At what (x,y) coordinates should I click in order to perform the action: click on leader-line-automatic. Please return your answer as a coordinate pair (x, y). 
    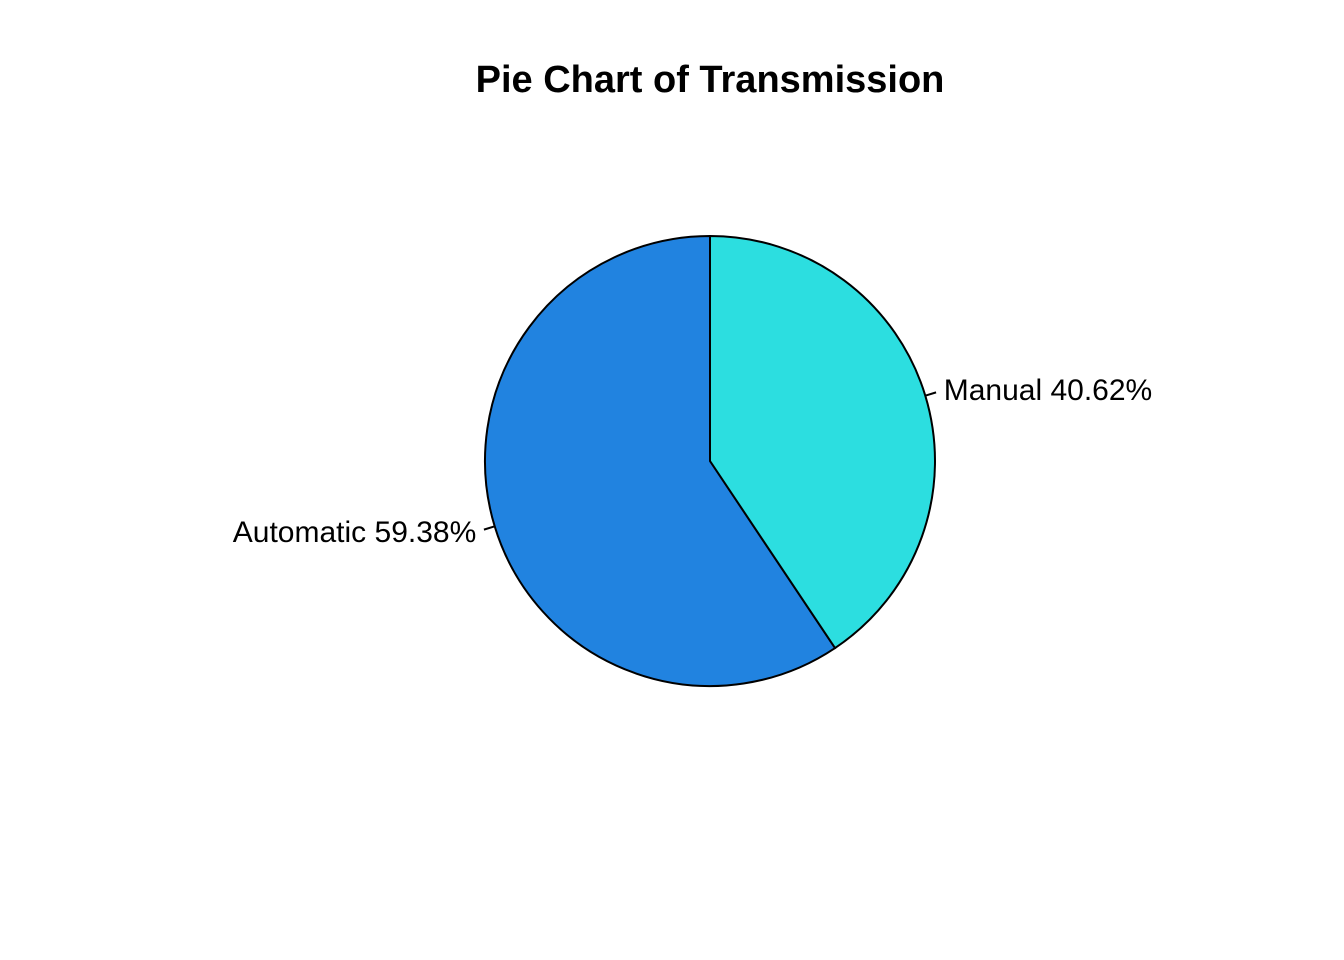
    Looking at the image, I should click on (489, 528).